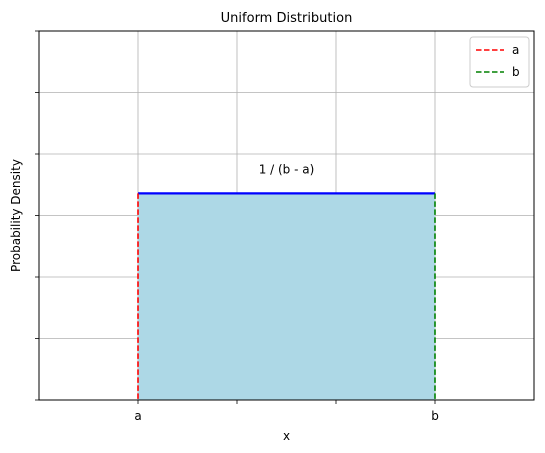  I want to click on y-axis-label: Probability Density, so click(16, 215).